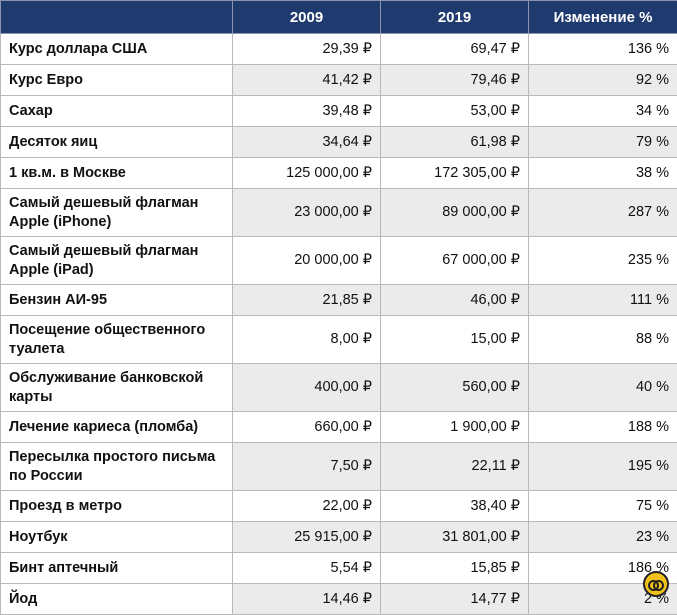  Describe the element at coordinates (117, 340) in the screenshot. I see `item-cell: Посещение общественного туалета` at that location.